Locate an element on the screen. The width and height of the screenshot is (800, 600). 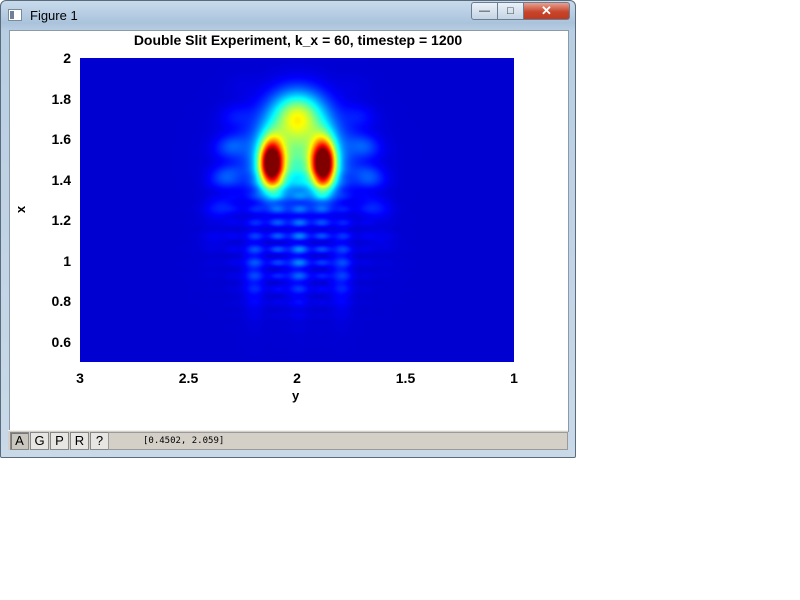
window-app-icon is located at coordinates (15, 15).